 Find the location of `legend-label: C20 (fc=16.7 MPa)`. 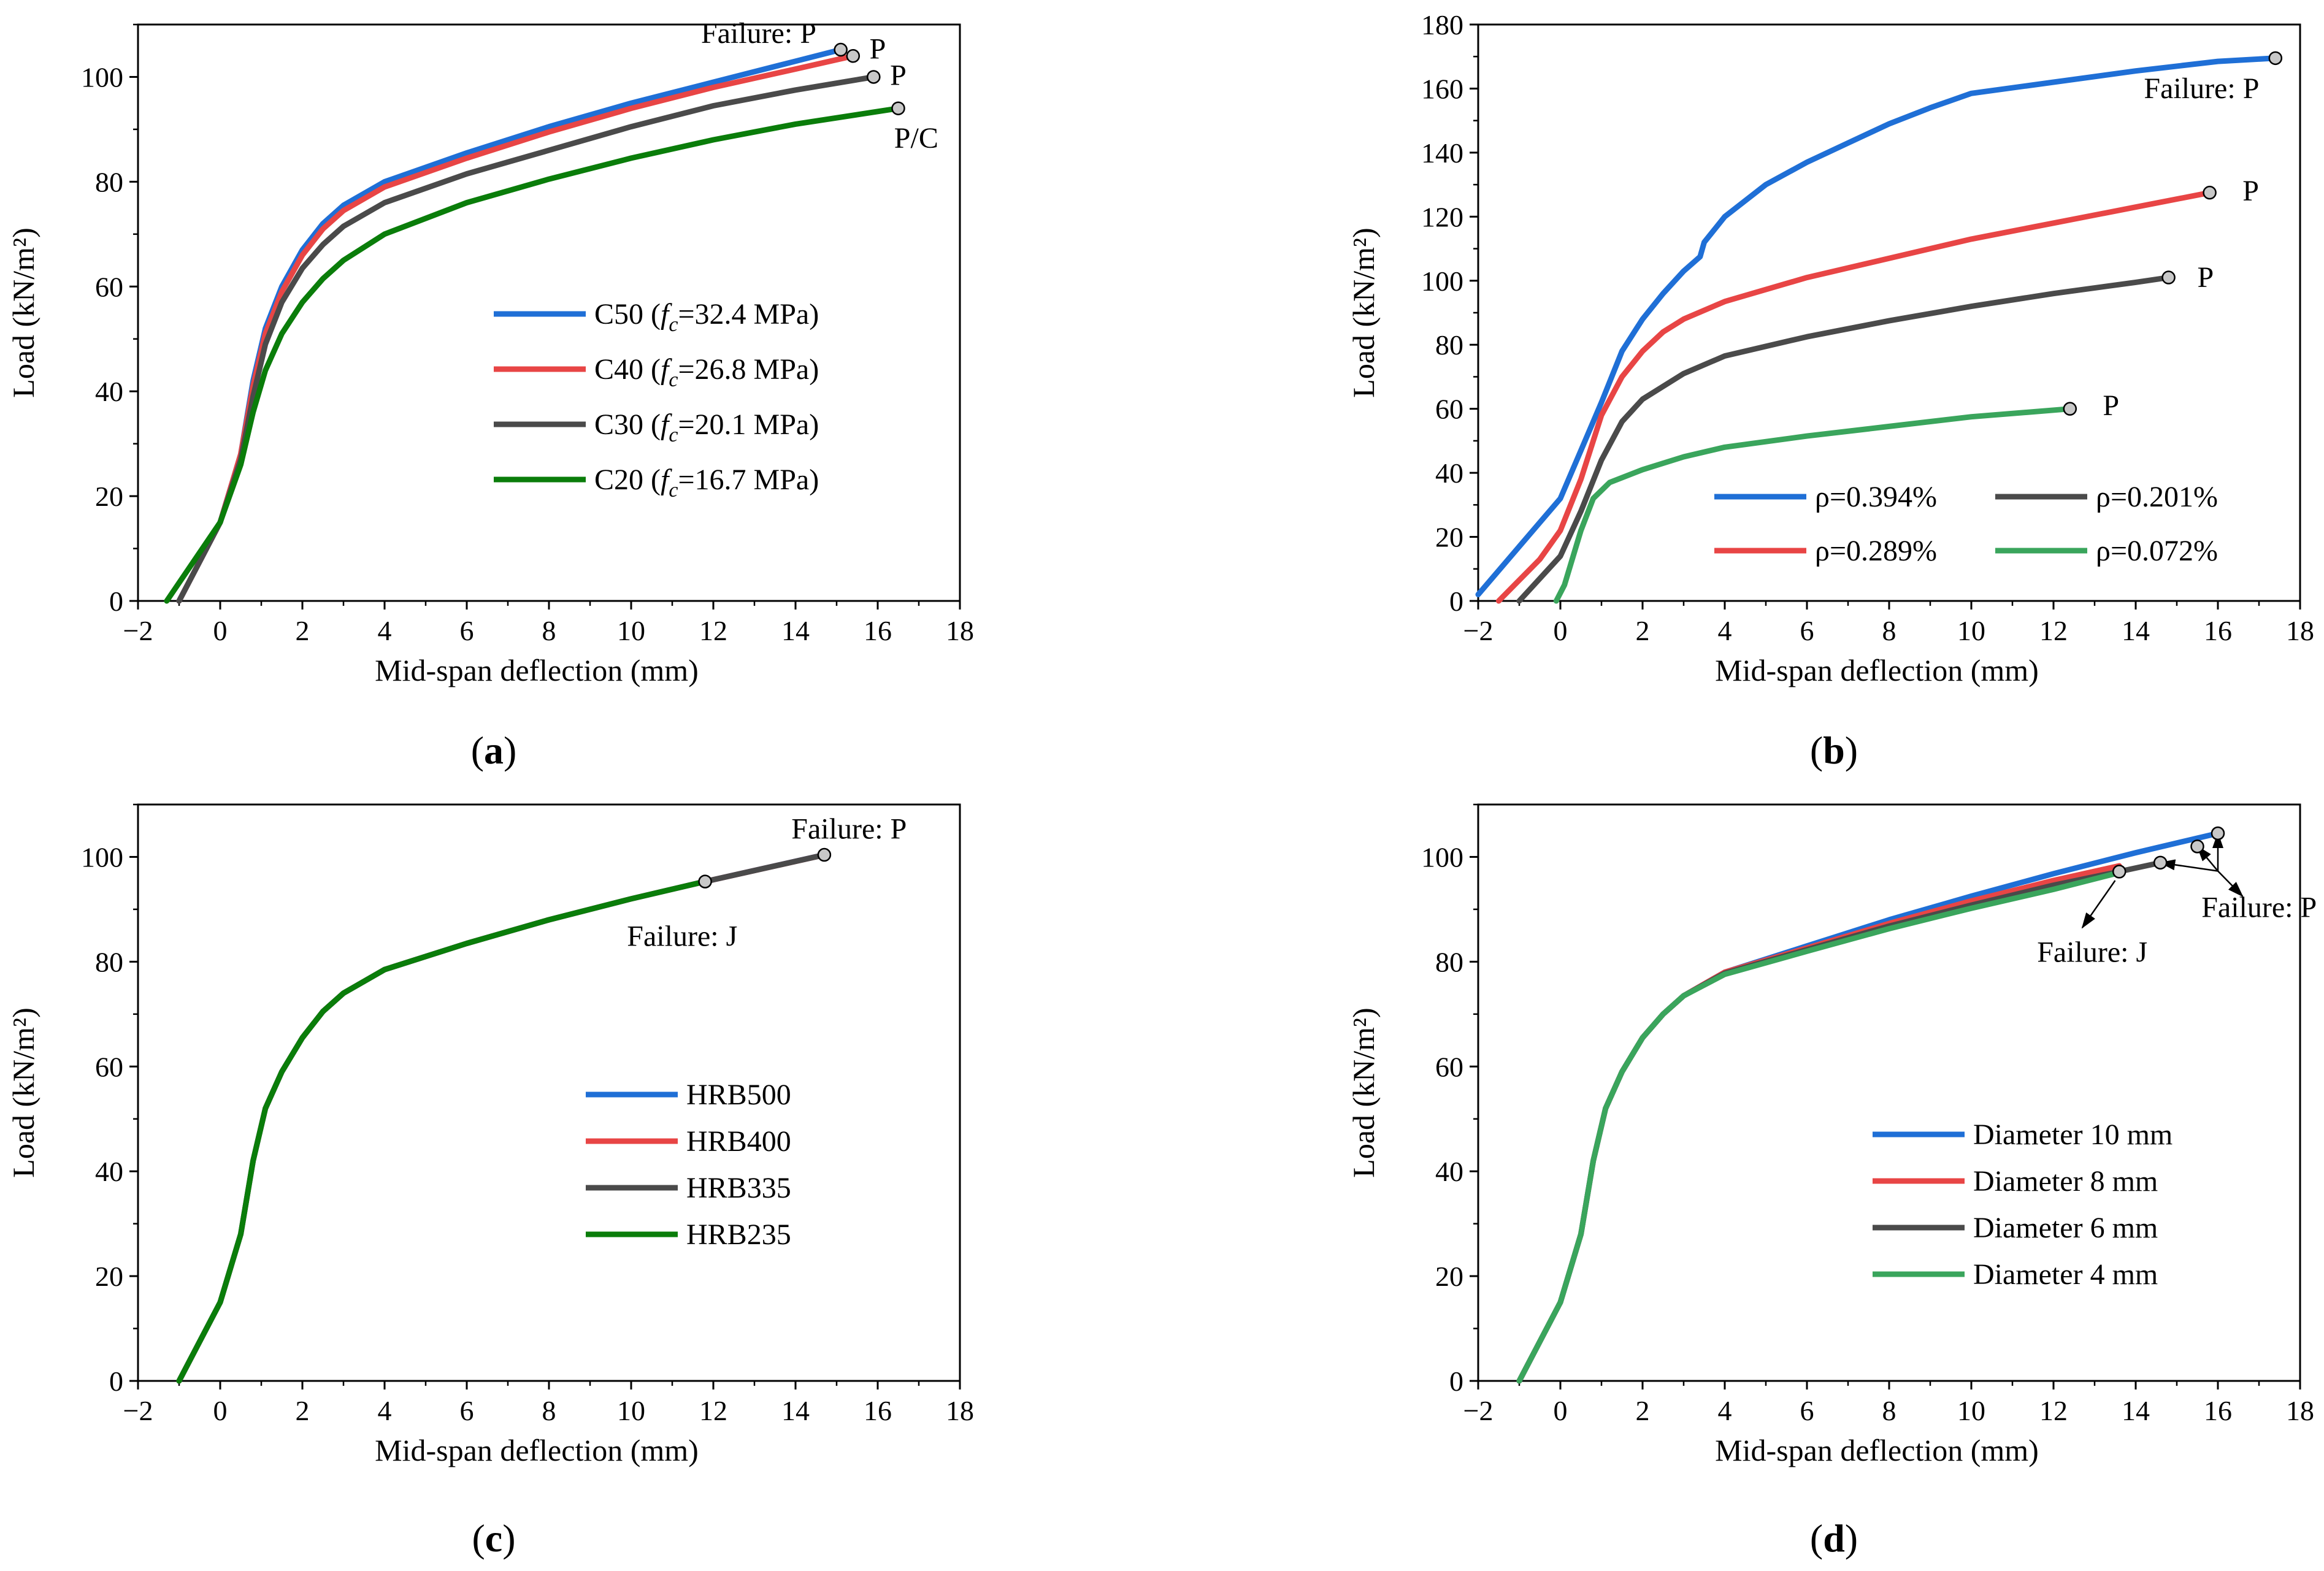

legend-label: C20 (fc=16.7 MPa) is located at coordinates (707, 483).